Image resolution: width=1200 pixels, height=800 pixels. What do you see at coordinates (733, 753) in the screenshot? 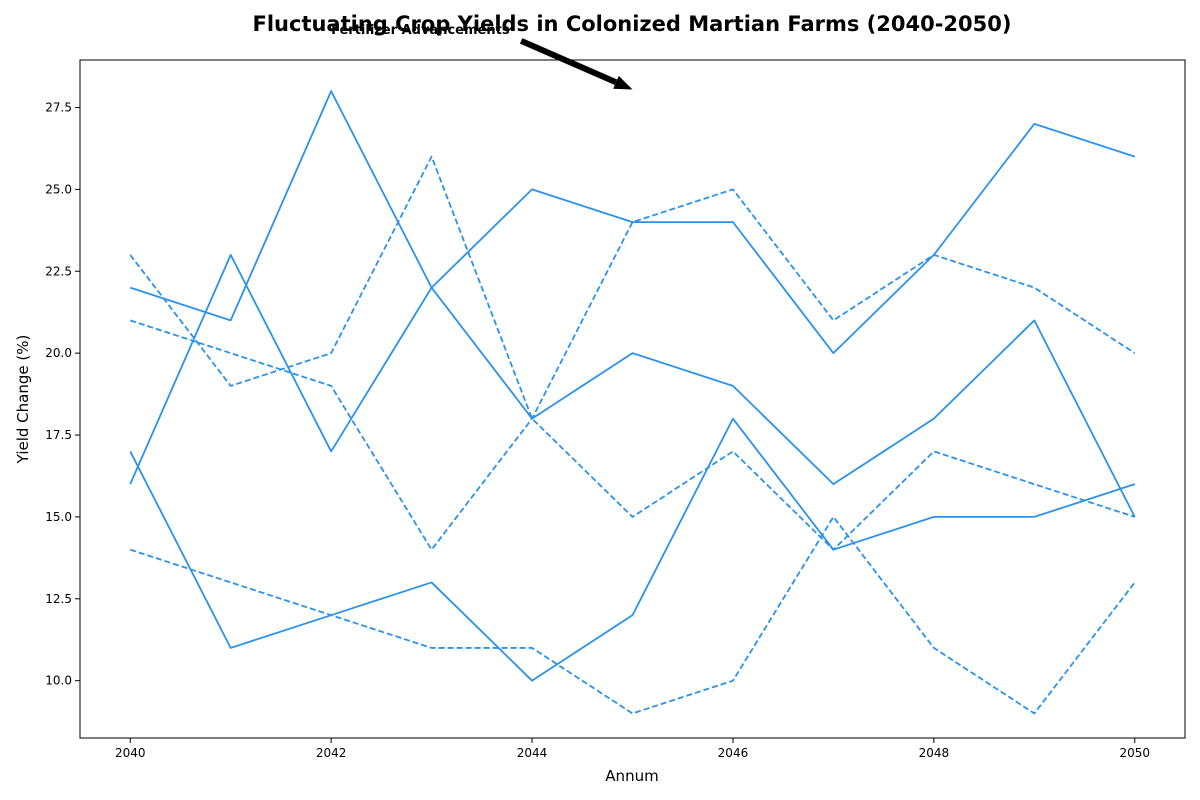
I see `x-tick-label: 2046` at bounding box center [733, 753].